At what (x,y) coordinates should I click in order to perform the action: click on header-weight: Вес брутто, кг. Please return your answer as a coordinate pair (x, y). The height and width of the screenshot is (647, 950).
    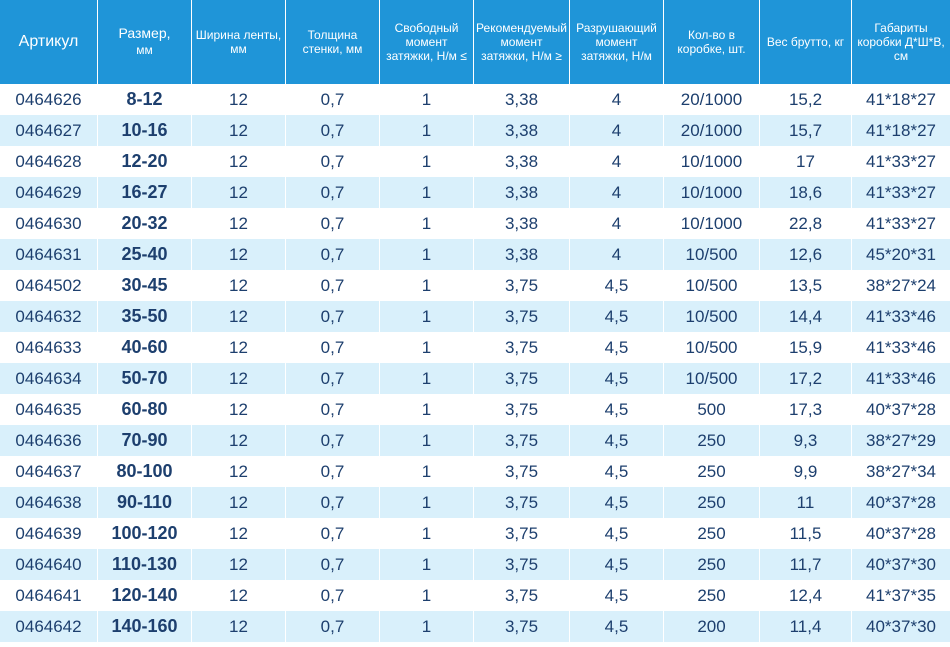
    Looking at the image, I should click on (806, 42).